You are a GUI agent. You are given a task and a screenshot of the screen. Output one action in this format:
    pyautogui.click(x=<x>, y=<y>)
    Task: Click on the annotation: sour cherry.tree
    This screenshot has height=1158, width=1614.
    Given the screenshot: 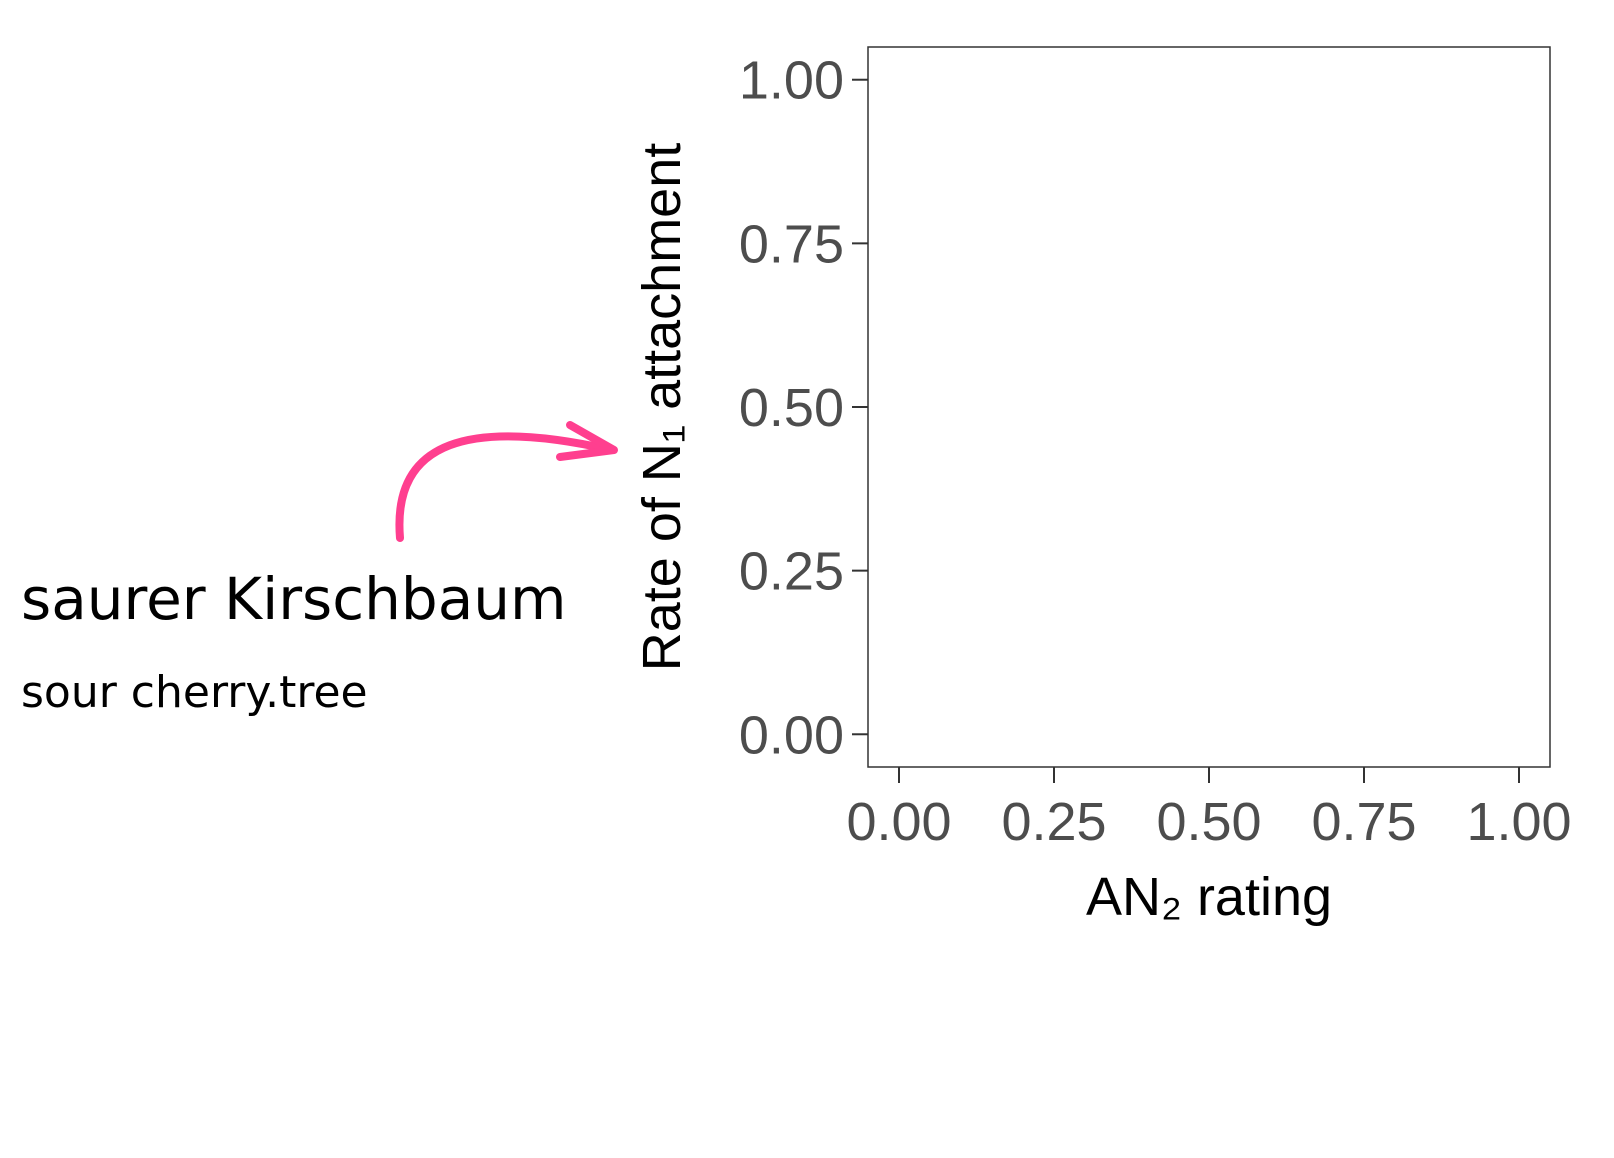 What is the action you would take?
    pyautogui.click(x=194, y=692)
    